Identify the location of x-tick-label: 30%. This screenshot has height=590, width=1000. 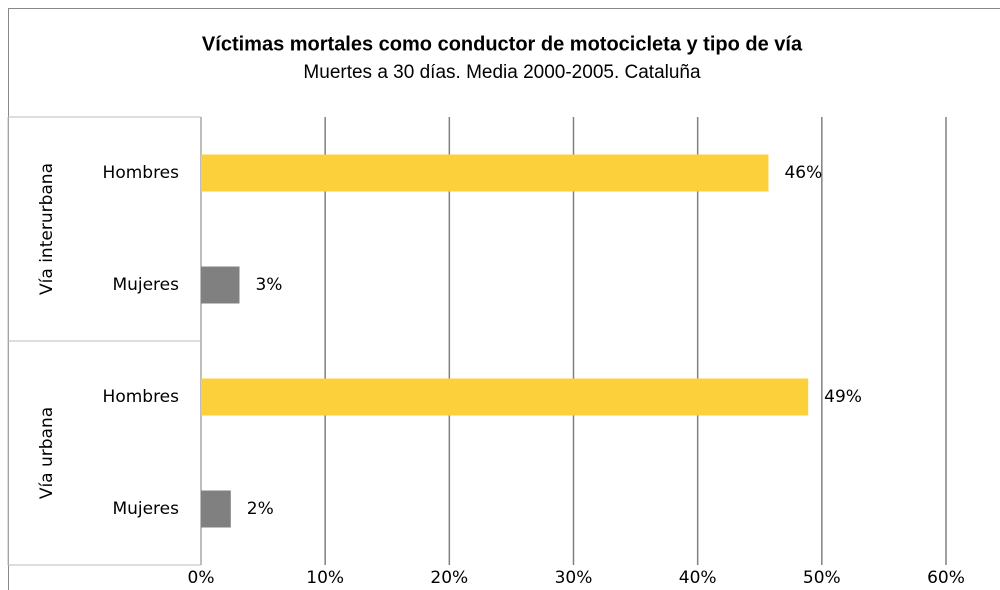
(574, 578).